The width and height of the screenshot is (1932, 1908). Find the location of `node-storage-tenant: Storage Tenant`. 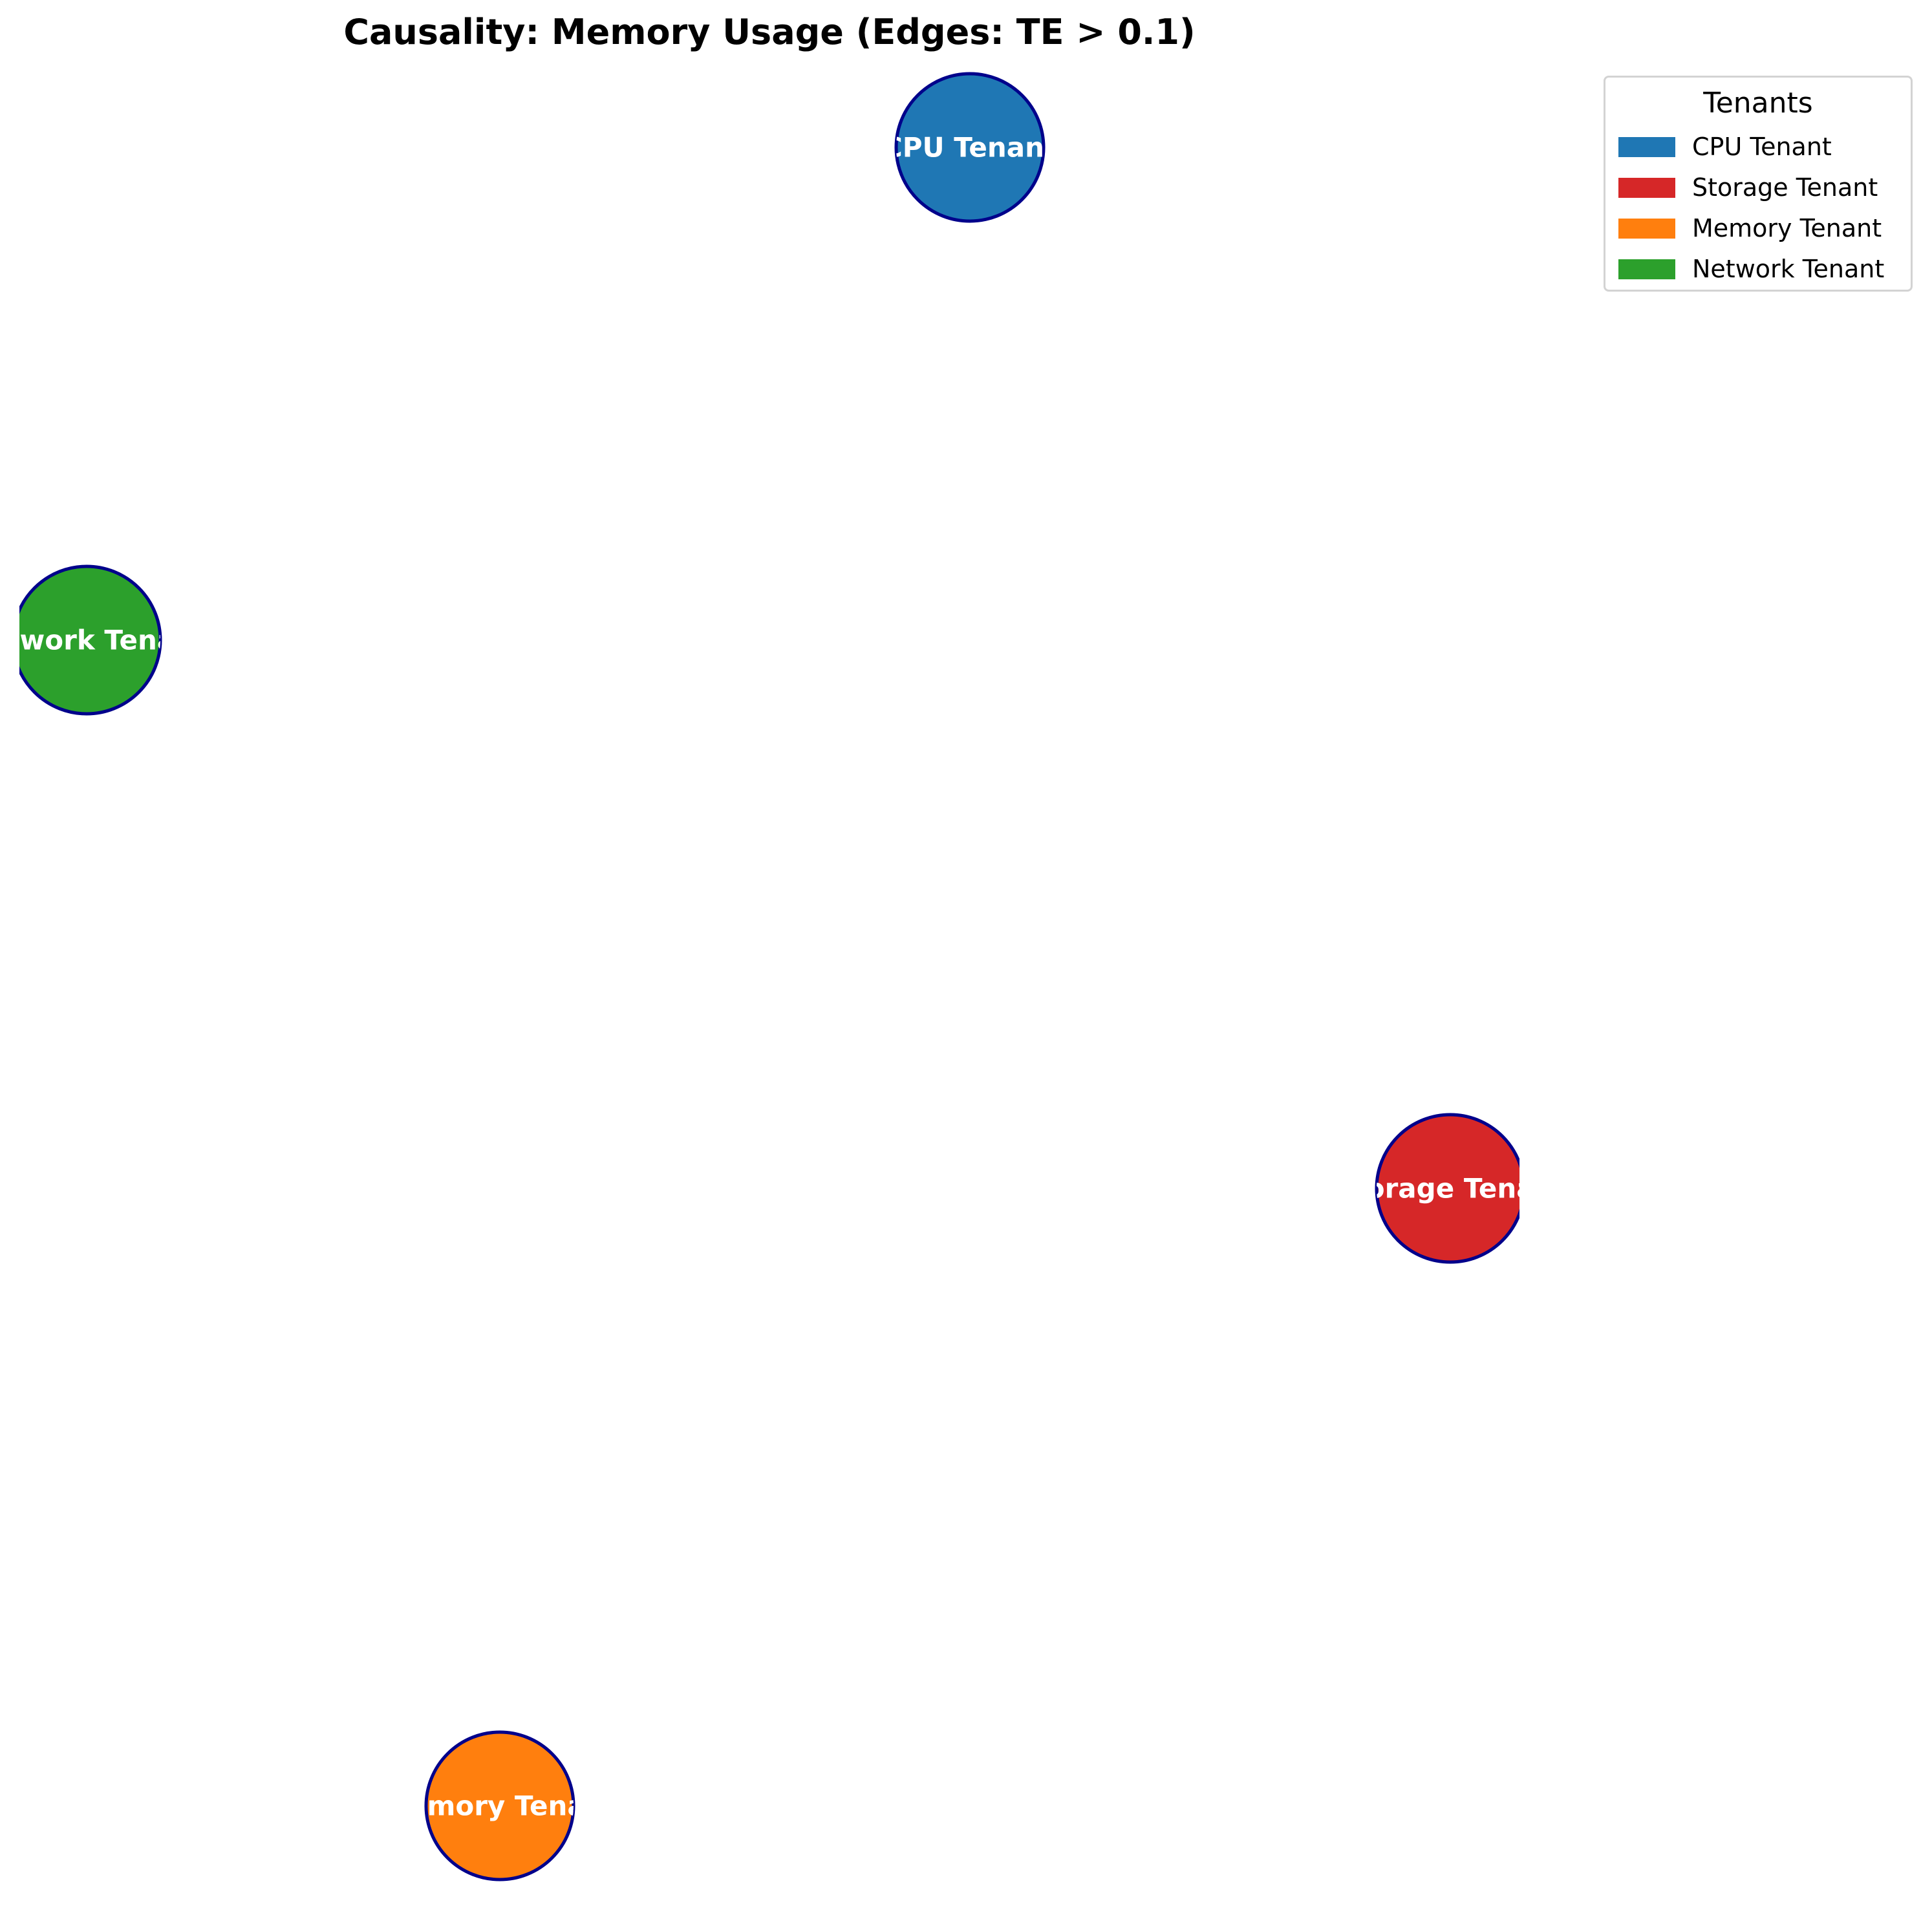

node-storage-tenant: Storage Tenant is located at coordinates (1426, 1188).